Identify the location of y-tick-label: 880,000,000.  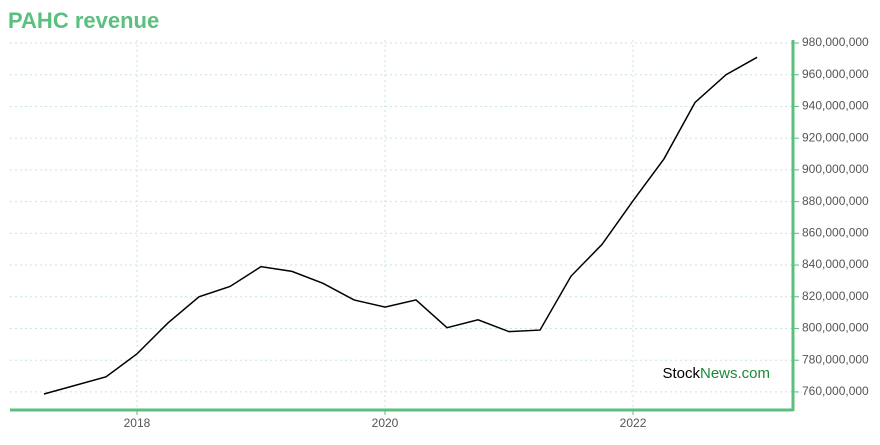
(835, 201).